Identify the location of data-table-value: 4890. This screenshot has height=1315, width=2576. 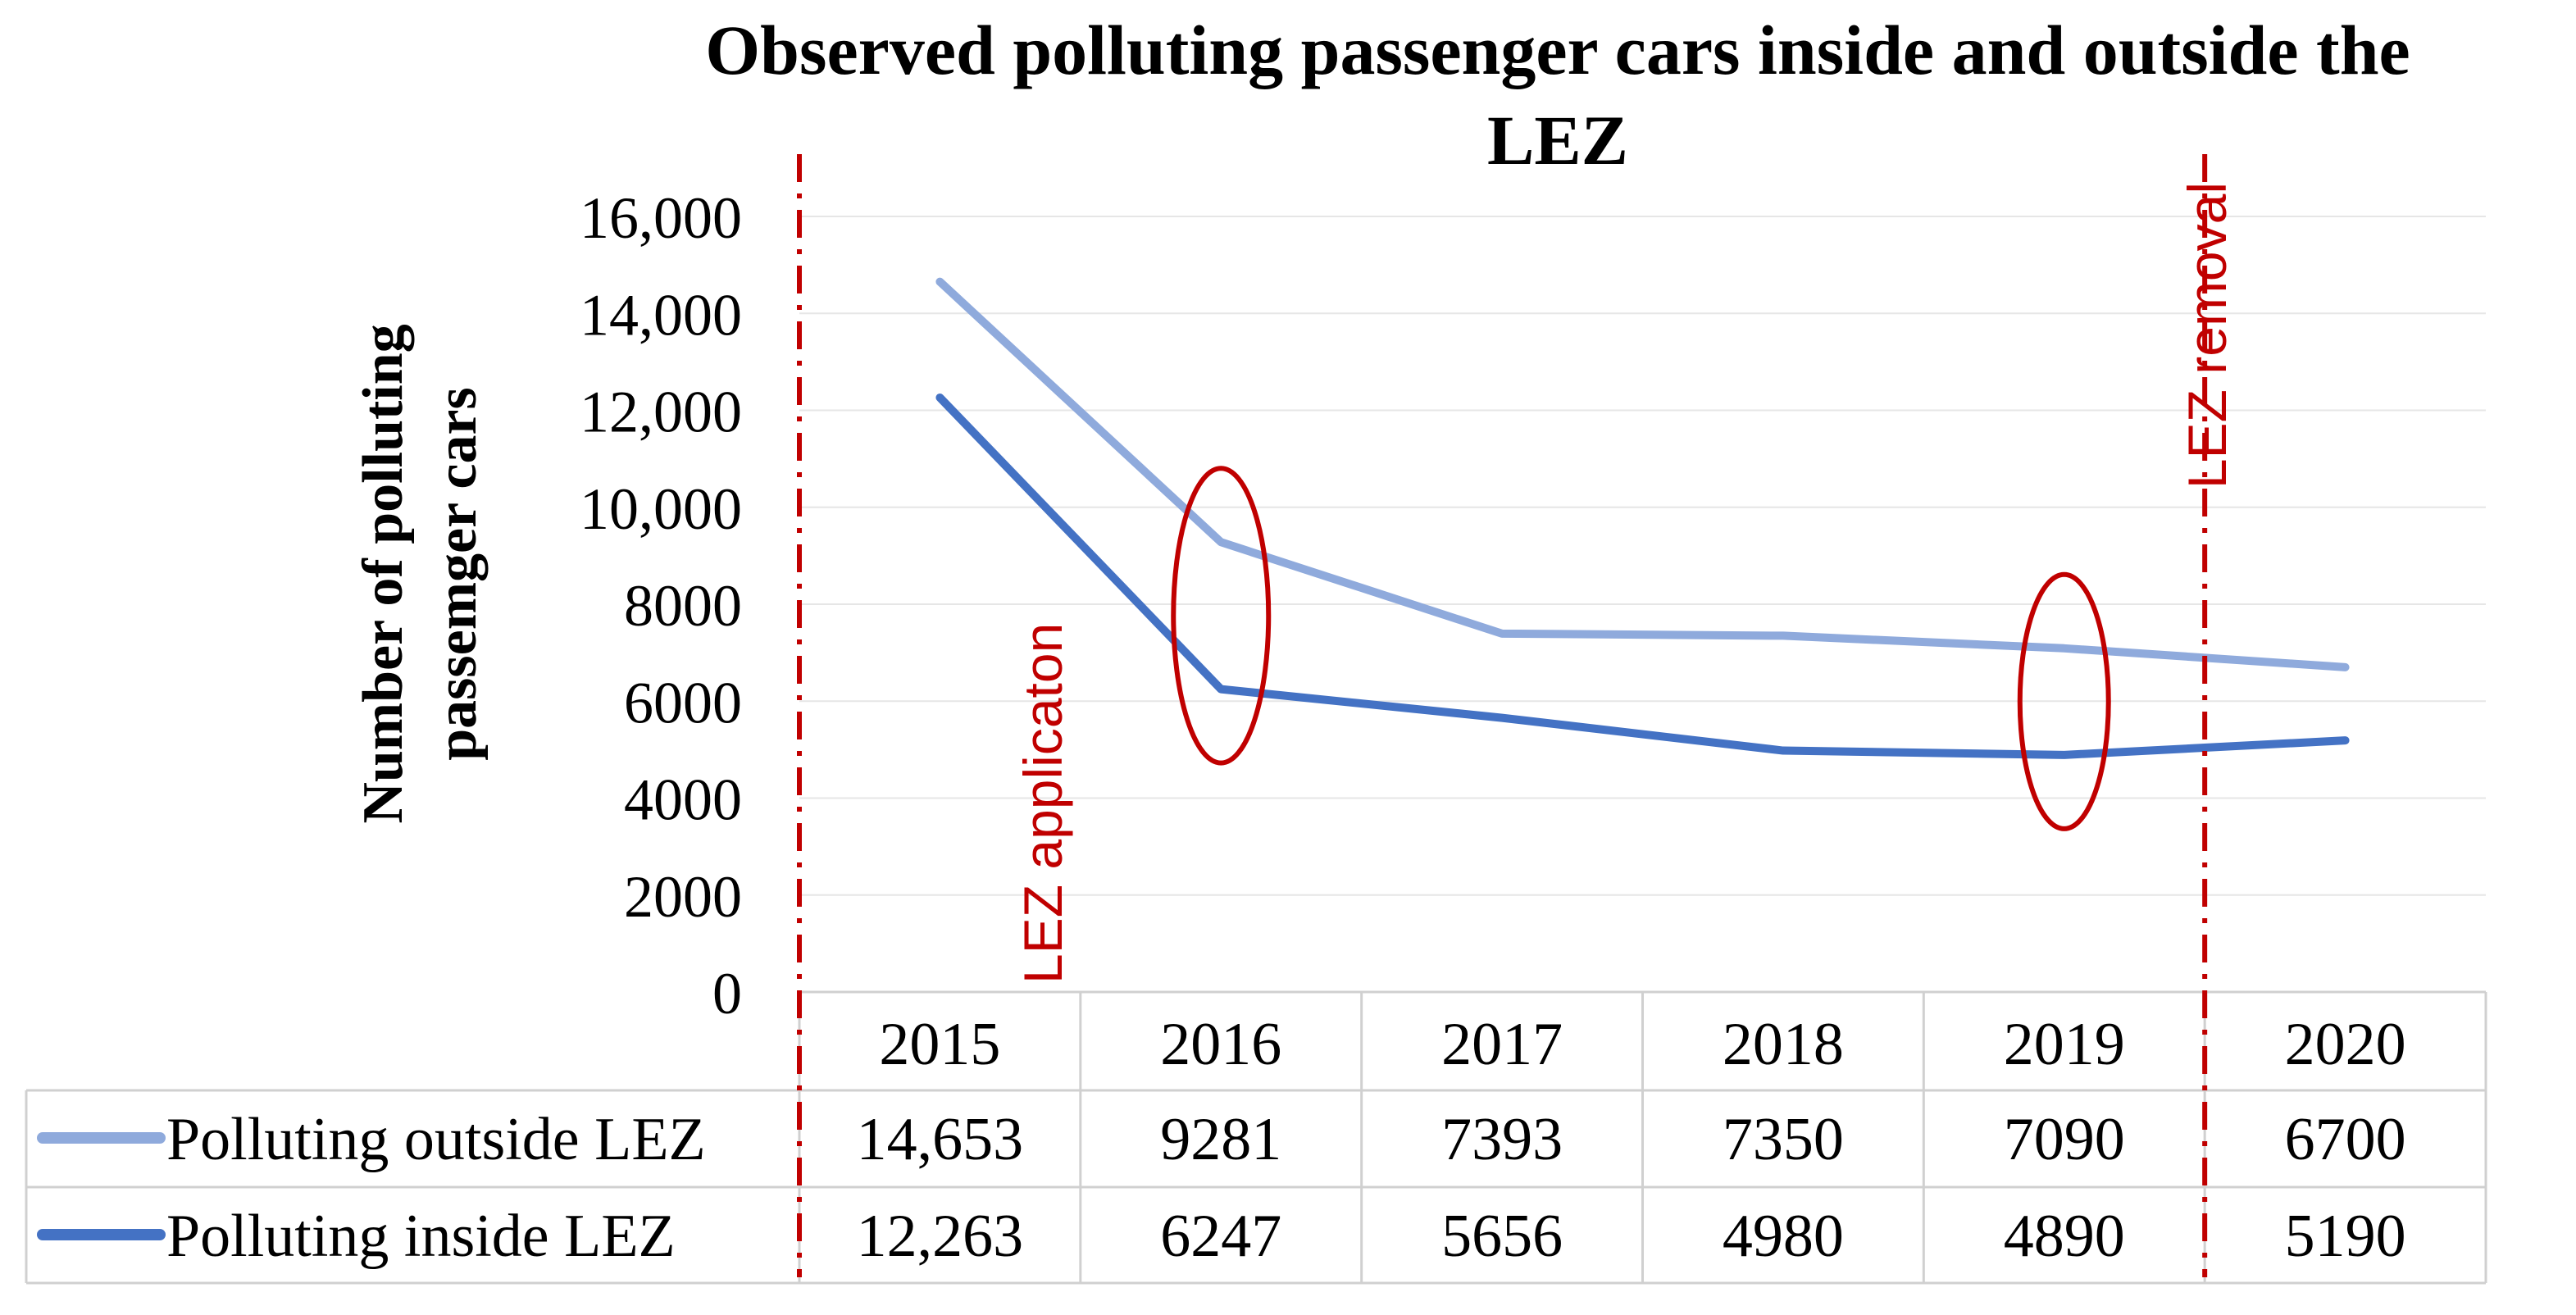
(2064, 1236).